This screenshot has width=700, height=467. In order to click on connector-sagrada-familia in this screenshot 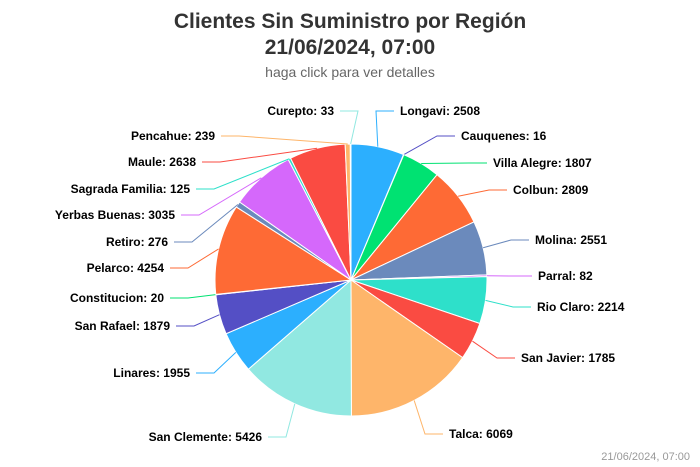, I will do `click(243, 174)`.